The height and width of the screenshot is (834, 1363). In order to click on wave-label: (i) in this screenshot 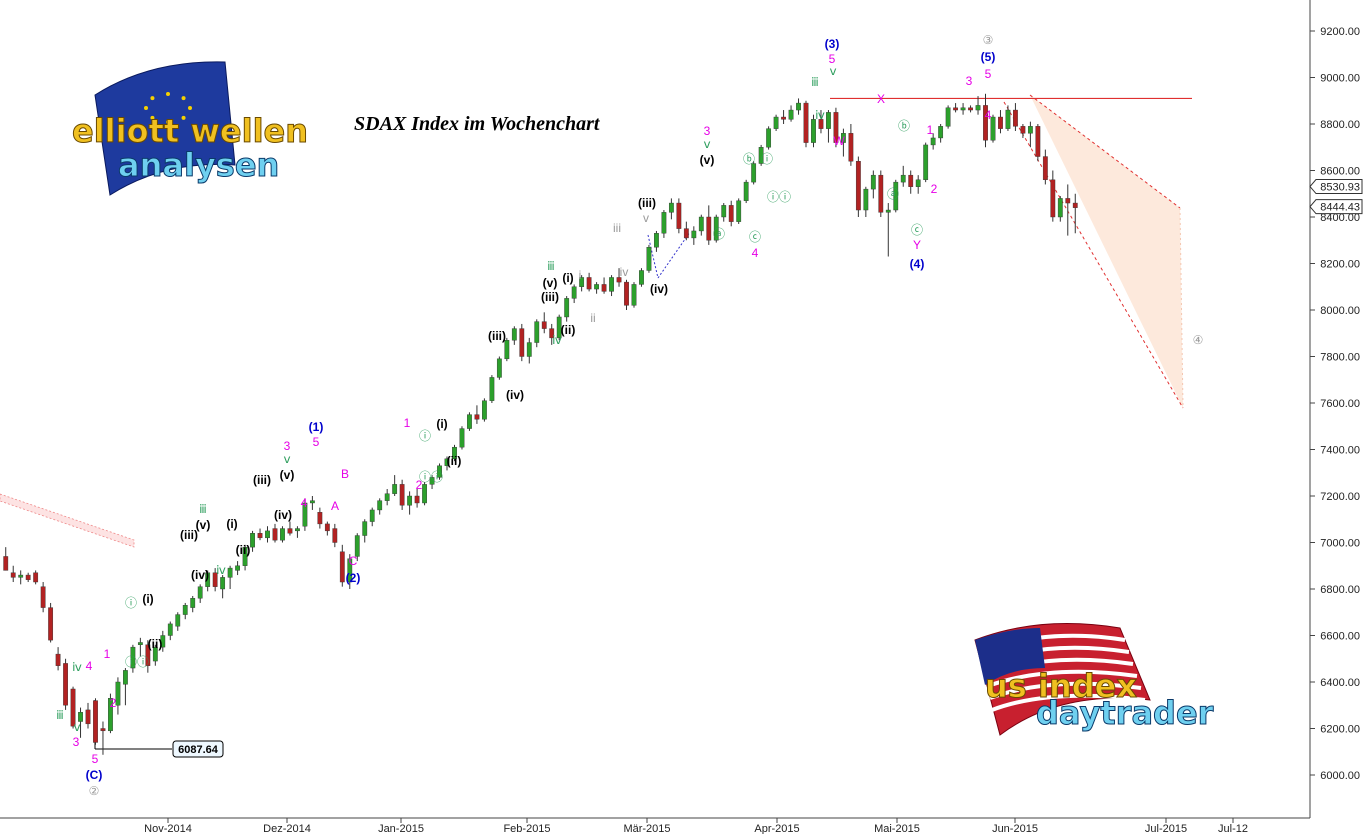, I will do `click(441, 424)`.